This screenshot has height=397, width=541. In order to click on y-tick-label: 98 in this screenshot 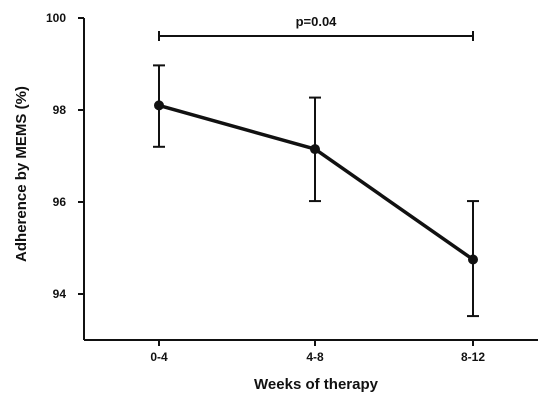, I will do `click(60, 110)`.